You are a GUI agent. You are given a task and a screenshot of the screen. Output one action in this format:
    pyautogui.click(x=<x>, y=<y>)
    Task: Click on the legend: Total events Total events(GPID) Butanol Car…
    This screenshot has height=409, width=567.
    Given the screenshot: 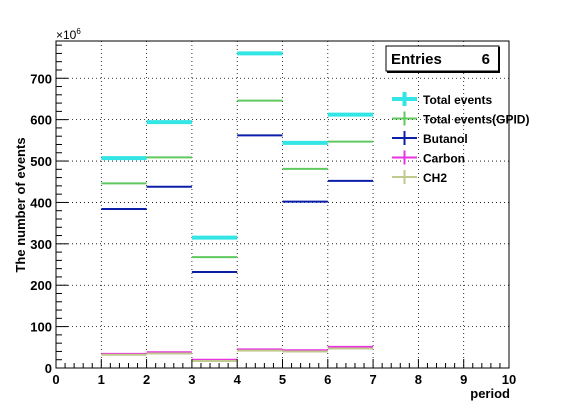 What is the action you would take?
    pyautogui.click(x=460, y=138)
    